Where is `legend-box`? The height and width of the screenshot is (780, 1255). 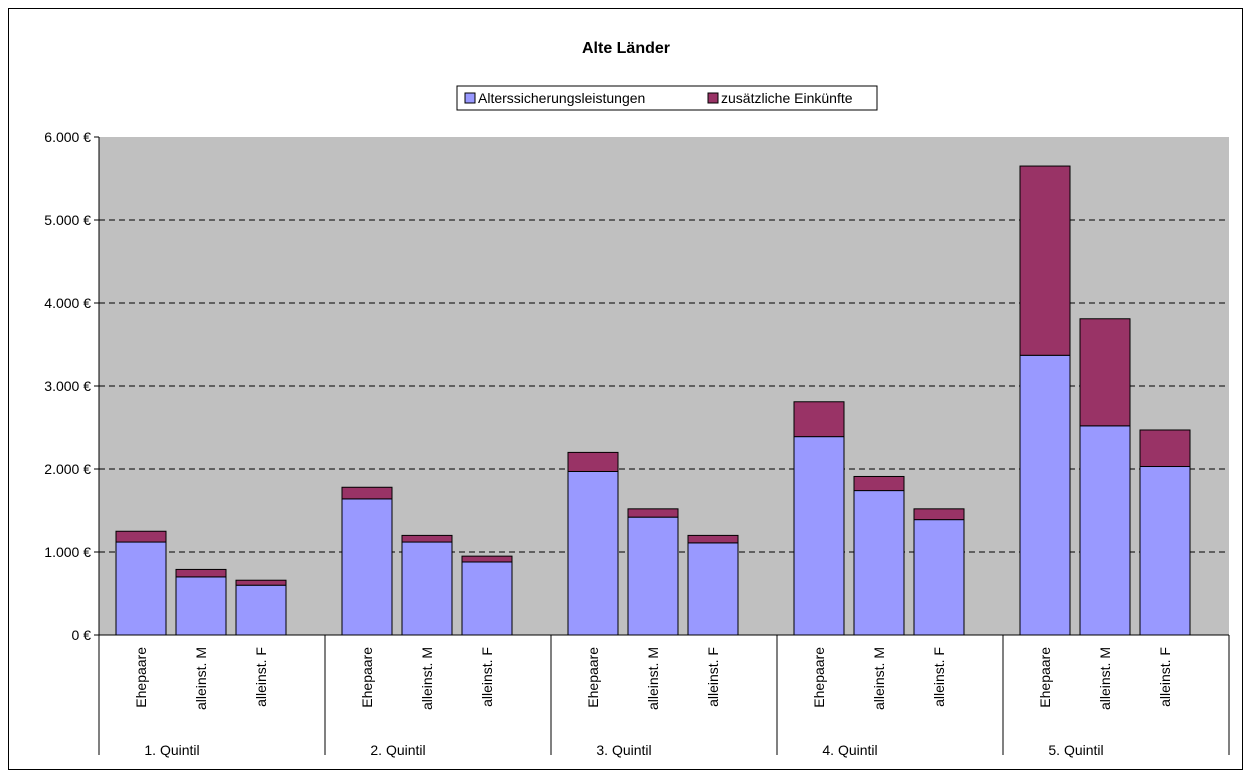
legend-box is located at coordinates (667, 98).